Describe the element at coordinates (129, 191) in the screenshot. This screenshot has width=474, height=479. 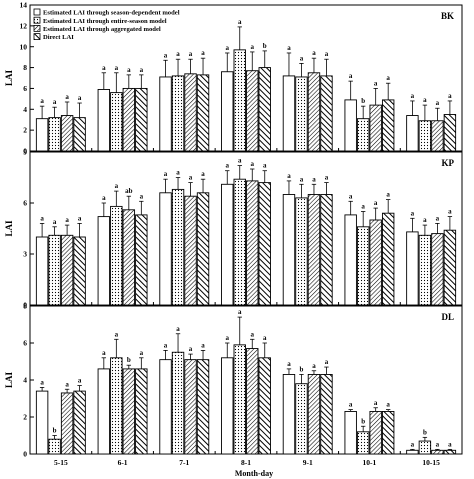
I see `significance-label: ab` at that location.